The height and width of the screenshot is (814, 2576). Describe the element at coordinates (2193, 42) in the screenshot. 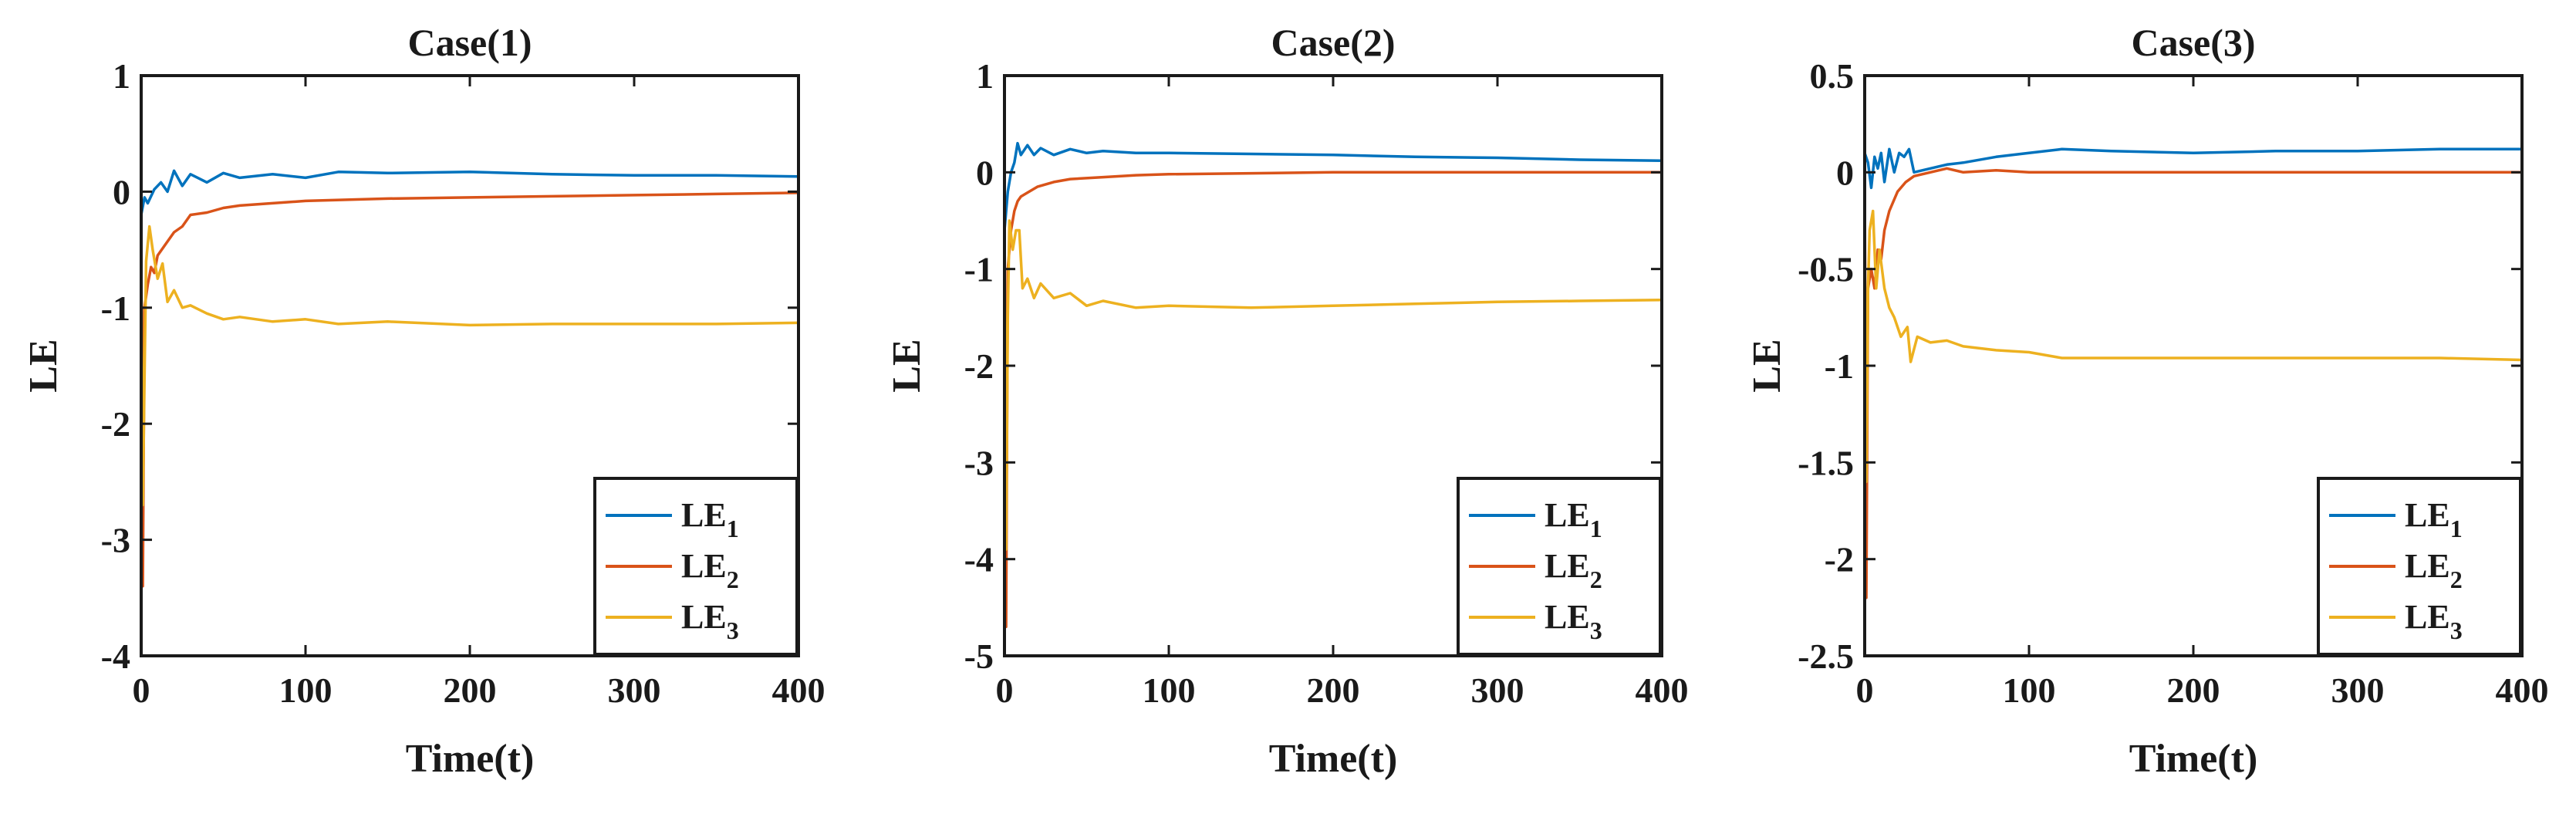

I see `chart-title: Case(3)` at that location.